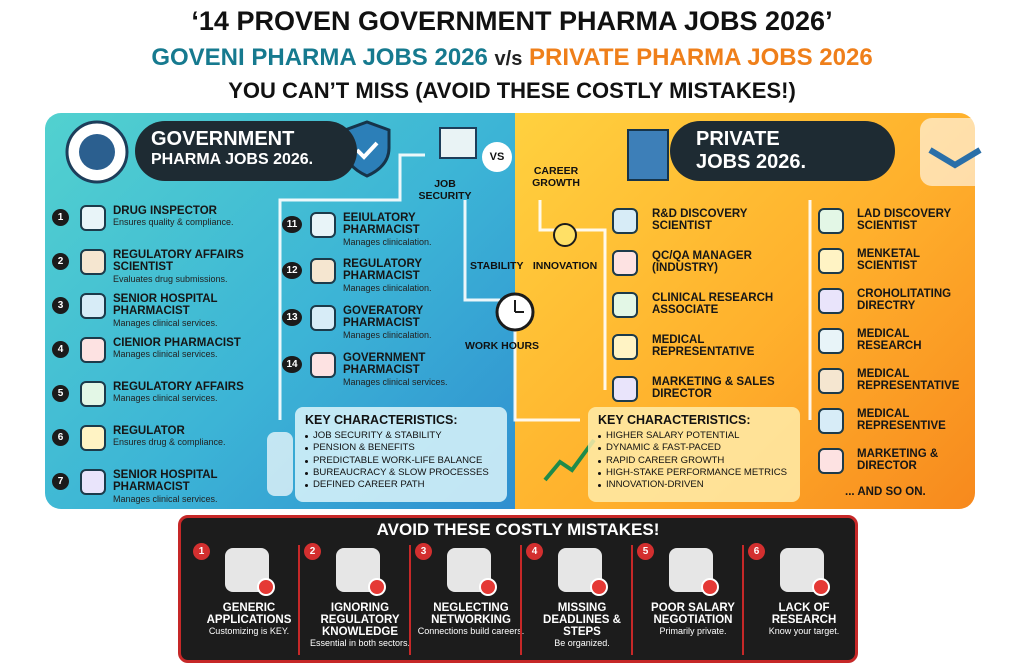 The height and width of the screenshot is (670, 1024). Describe the element at coordinates (249, 614) in the screenshot. I see `mistake-title: GENERIC APPLICATIONS` at that location.